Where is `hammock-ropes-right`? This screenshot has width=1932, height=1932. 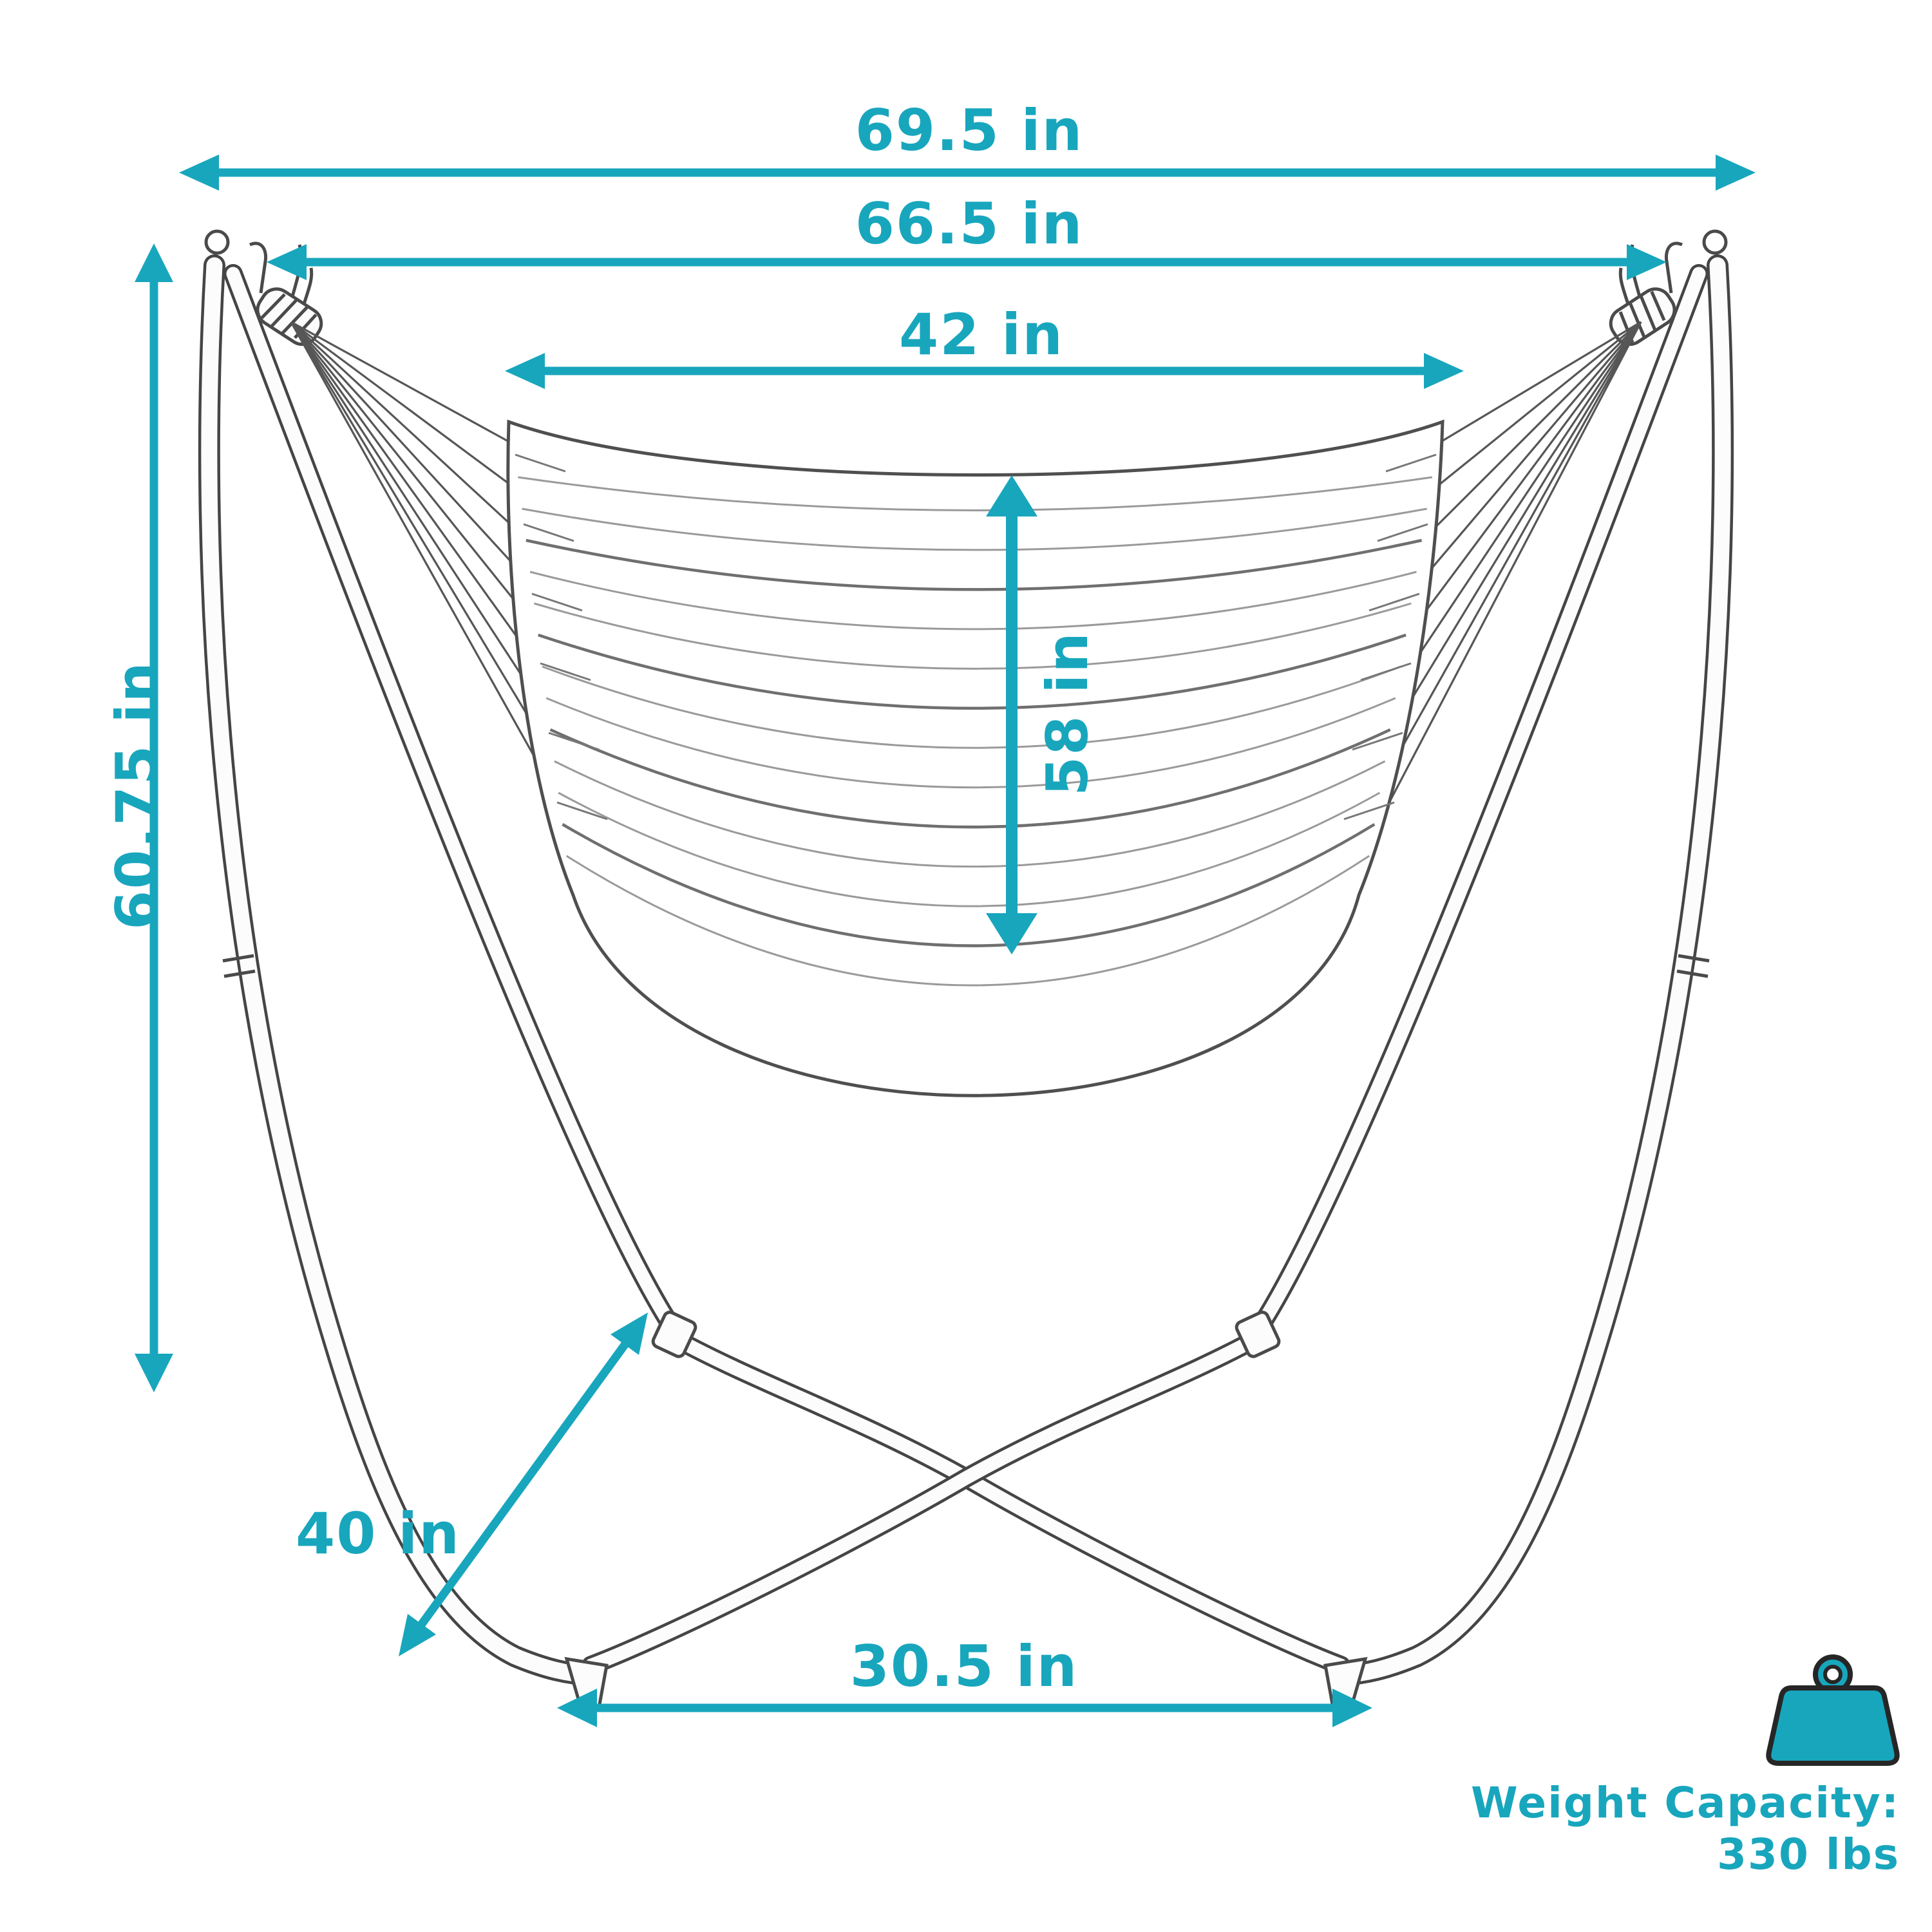 hammock-ropes-right is located at coordinates (1499, 592).